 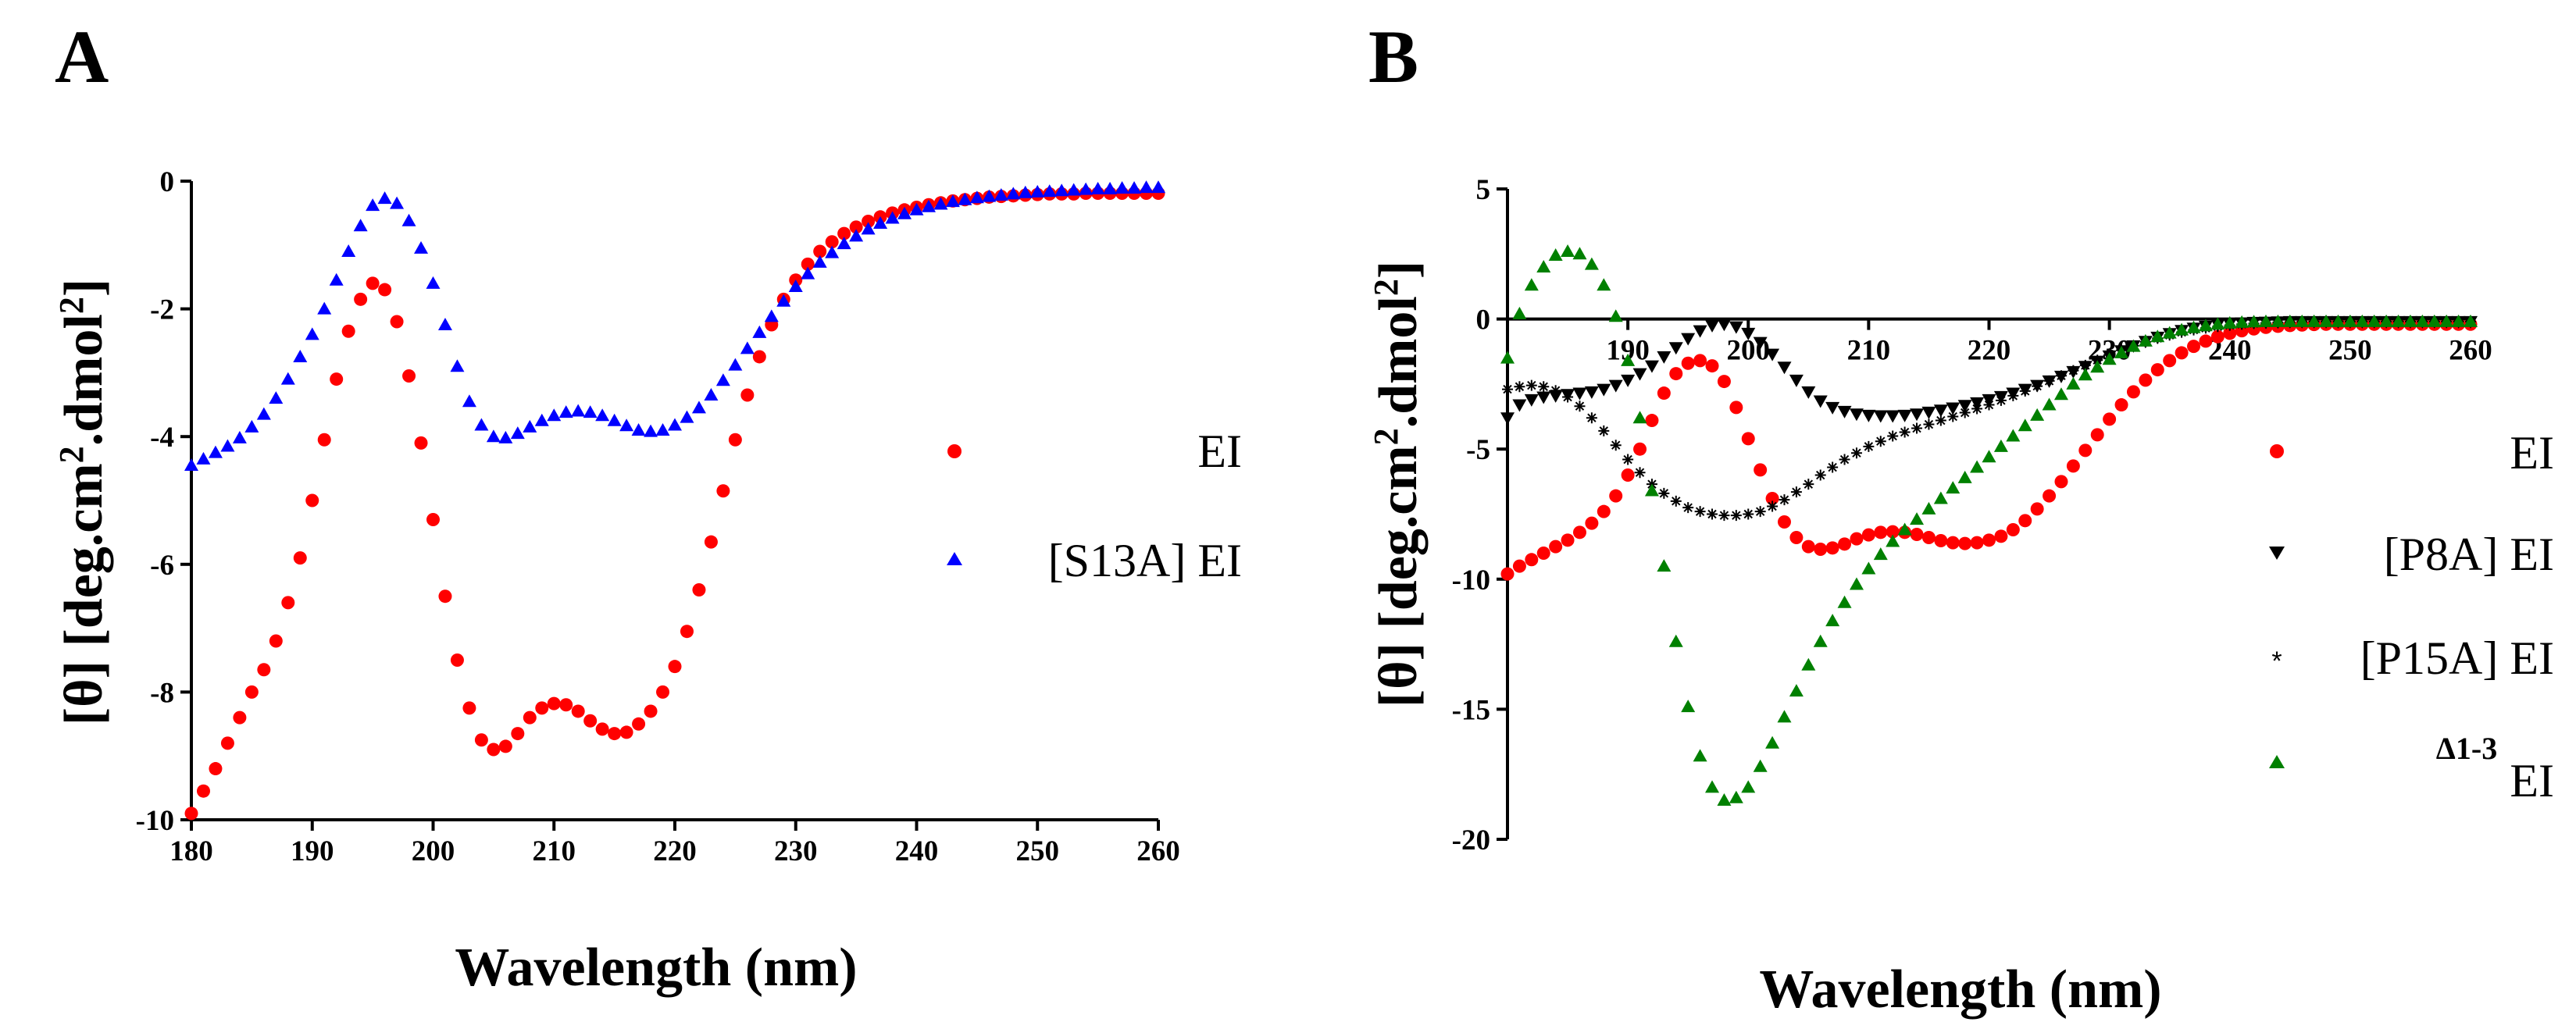 What do you see at coordinates (191, 851) in the screenshot?
I see `panel-a-x-tick-label: 180` at bounding box center [191, 851].